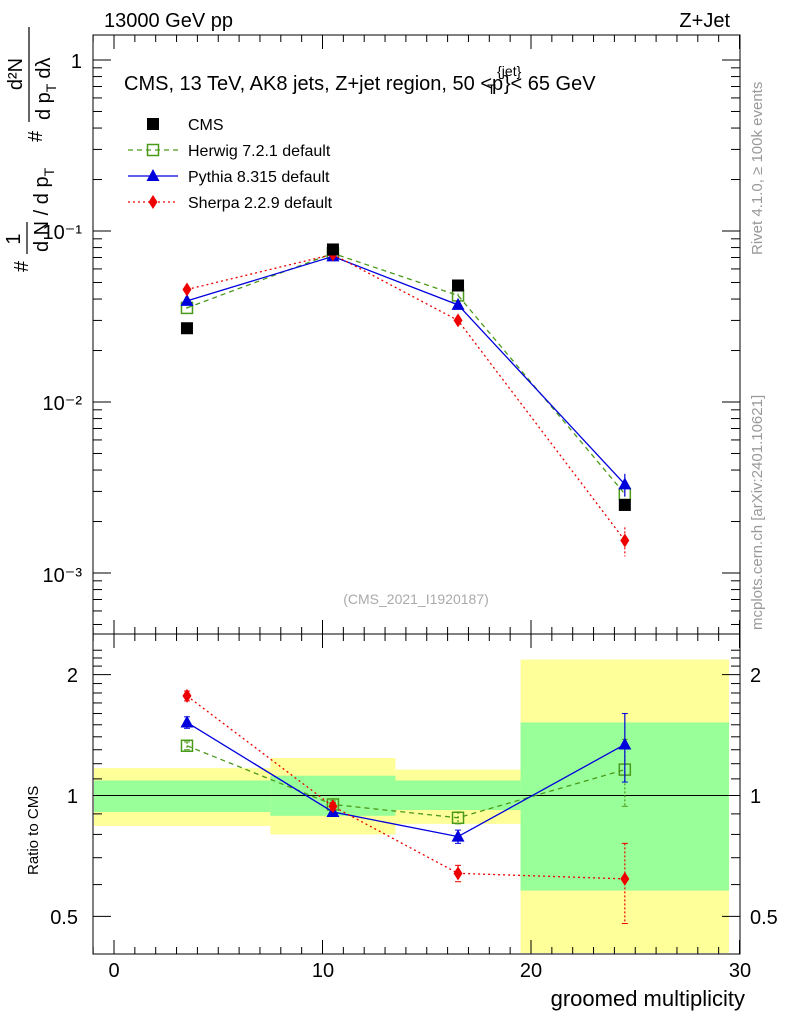 This screenshot has width=786, height=1029. I want to click on ratio-ytick-label-2-right: 2, so click(755, 676).